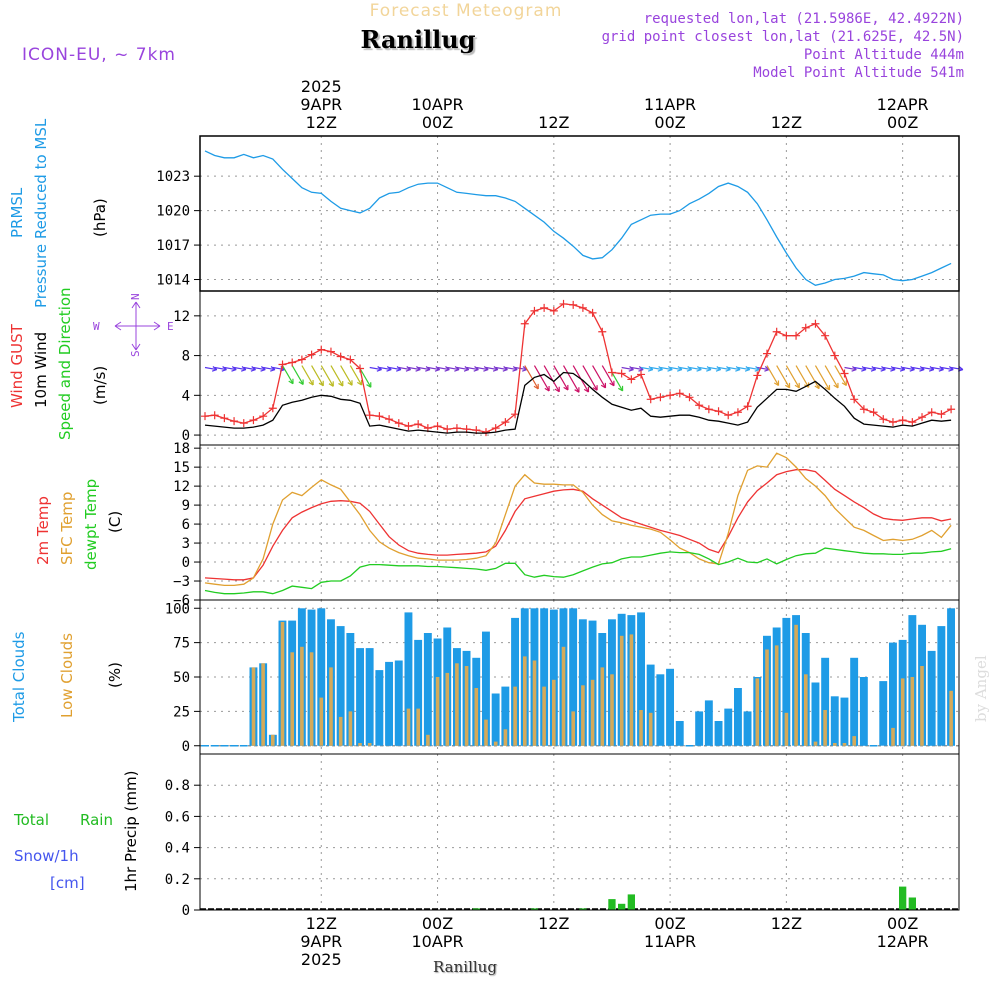 Image resolution: width=1000 pixels, height=1000 pixels. I want to click on bottom-time-label: 11APR, so click(670, 941).